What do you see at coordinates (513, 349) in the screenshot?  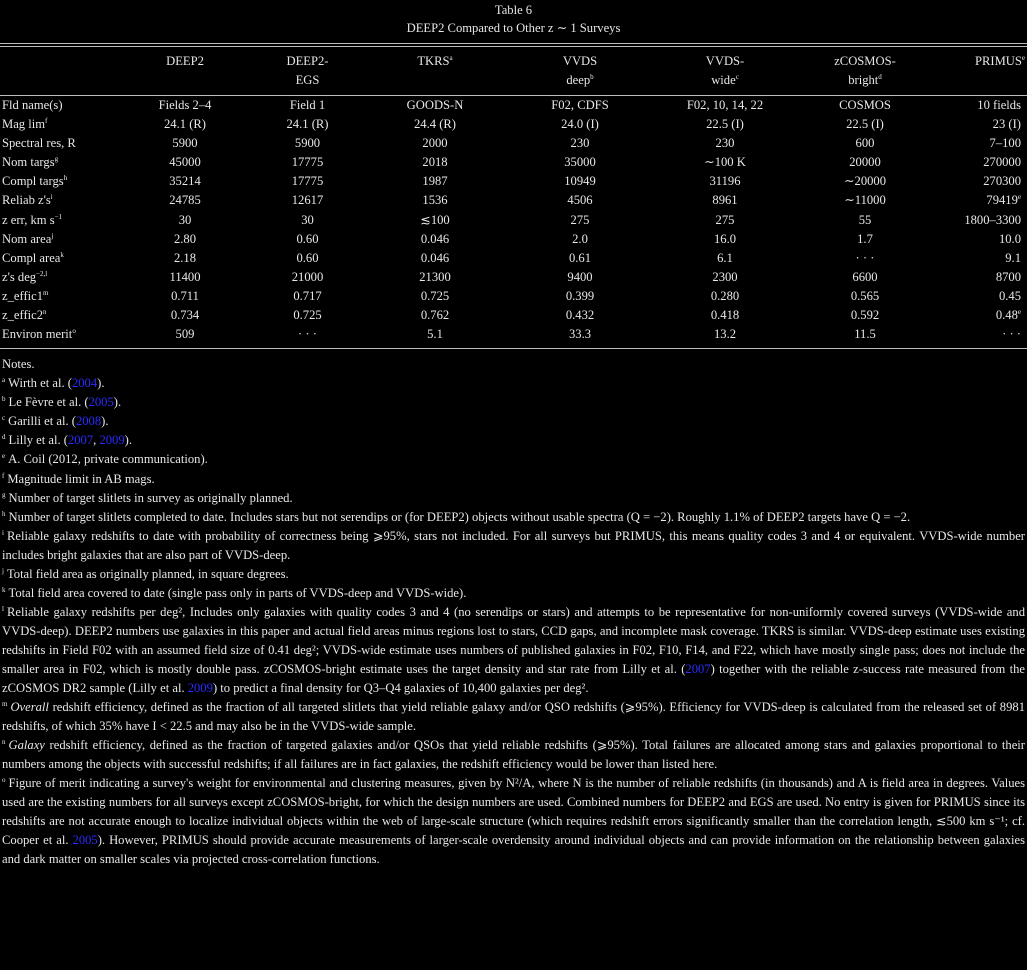 I see `bottom-rule` at bounding box center [513, 349].